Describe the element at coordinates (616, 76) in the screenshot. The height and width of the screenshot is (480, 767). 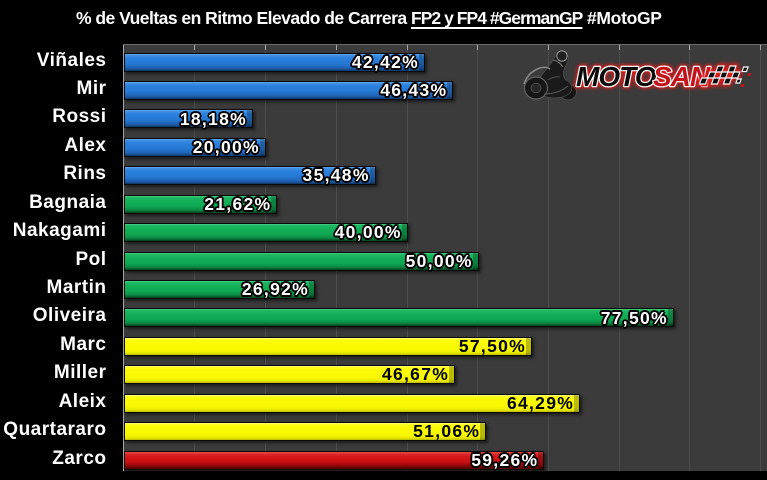
I see `svg-text: MOTO` at that location.